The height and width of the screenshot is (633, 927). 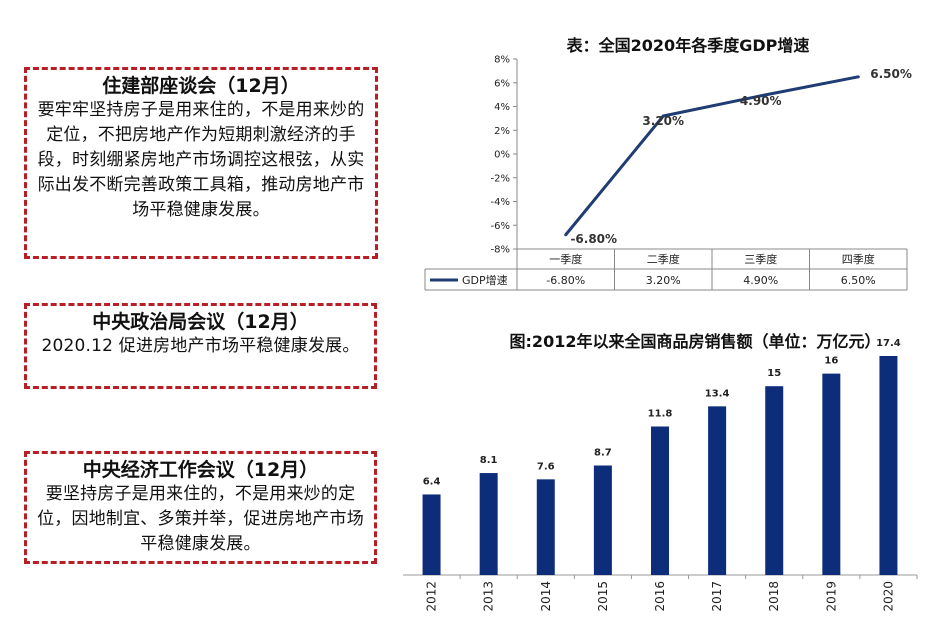 What do you see at coordinates (761, 101) in the screenshot?
I see `gdp-data-label: 4.90%` at bounding box center [761, 101].